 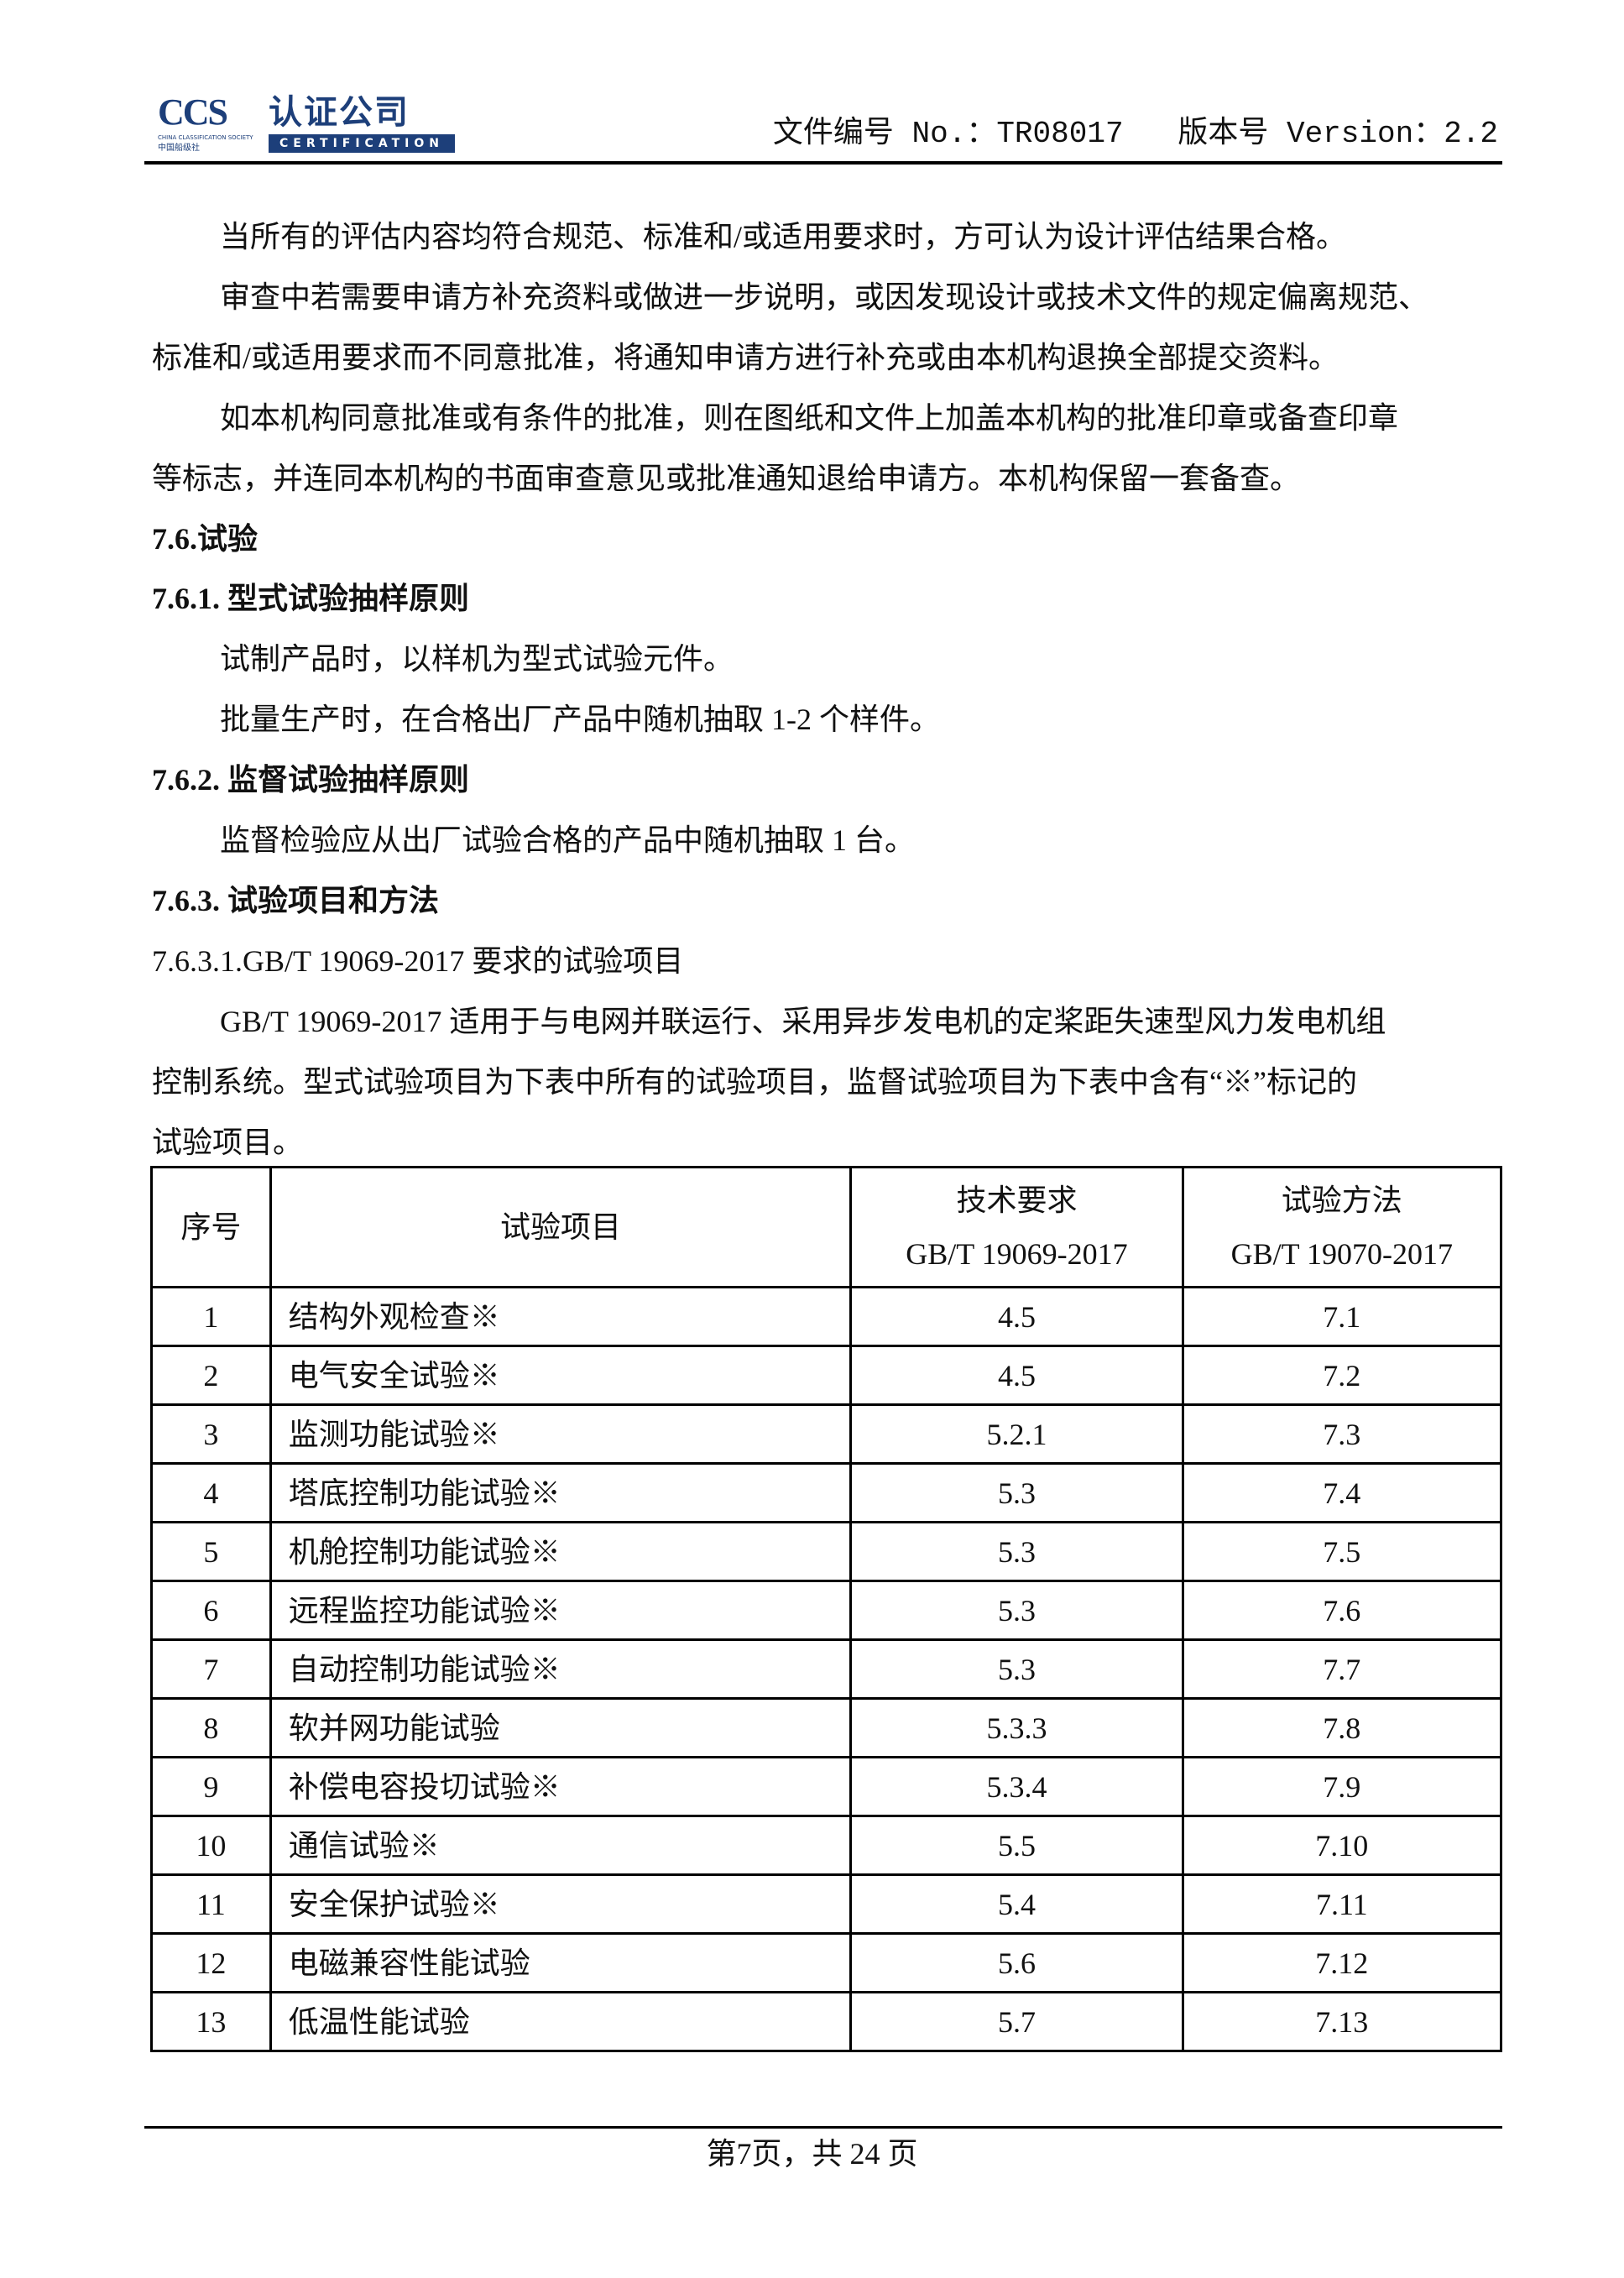 What do you see at coordinates (339, 113) in the screenshot?
I see `logo-name-cn: 认证公司` at bounding box center [339, 113].